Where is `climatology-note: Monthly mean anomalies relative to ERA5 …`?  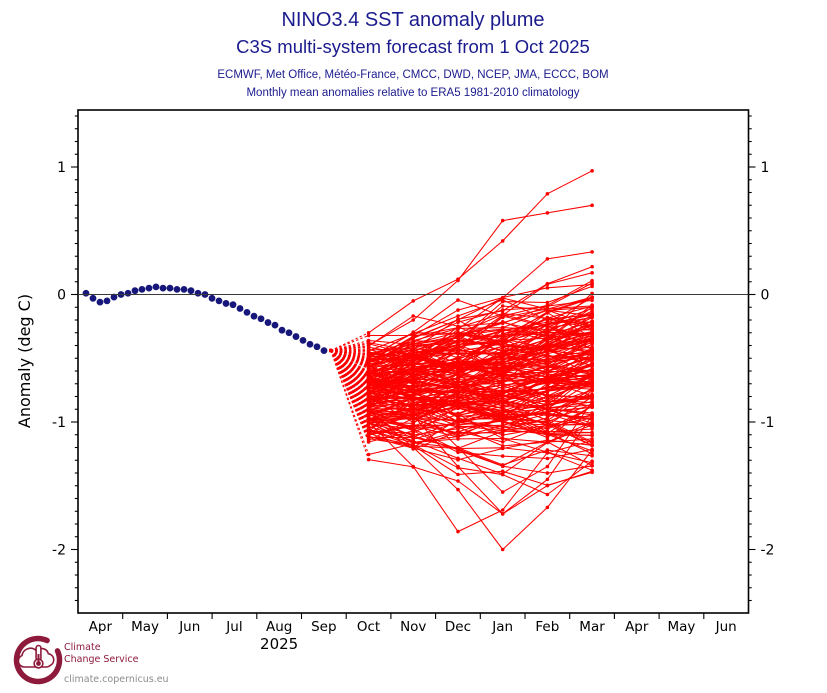 climatology-note: Monthly mean anomalies relative to ERA5 … is located at coordinates (412, 93).